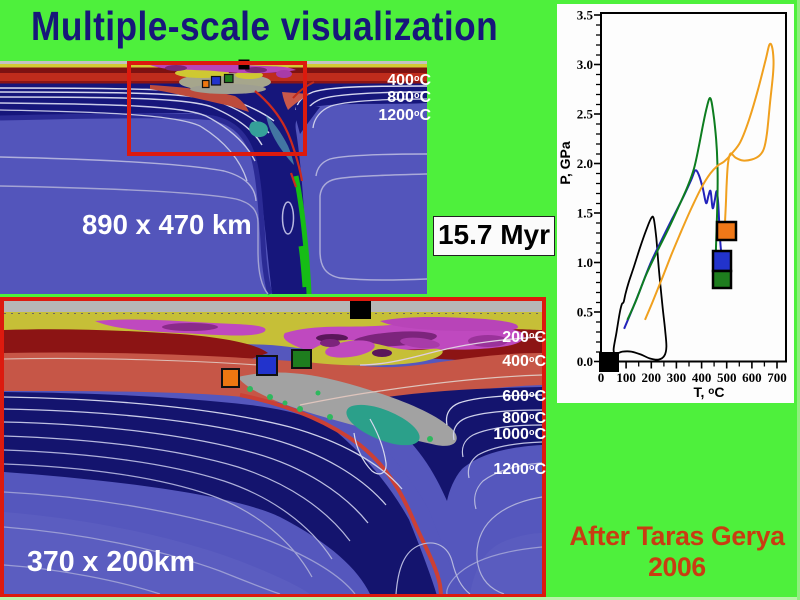  What do you see at coordinates (585, 361) in the screenshot?
I see `svg-text: 0.0` at bounding box center [585, 361].